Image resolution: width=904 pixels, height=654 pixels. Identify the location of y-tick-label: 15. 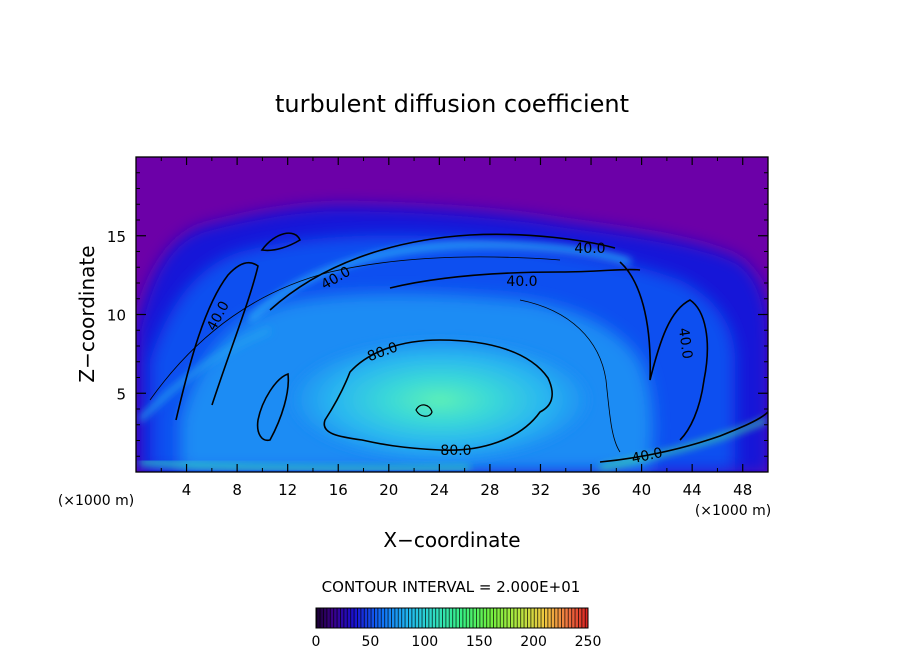
(116, 237).